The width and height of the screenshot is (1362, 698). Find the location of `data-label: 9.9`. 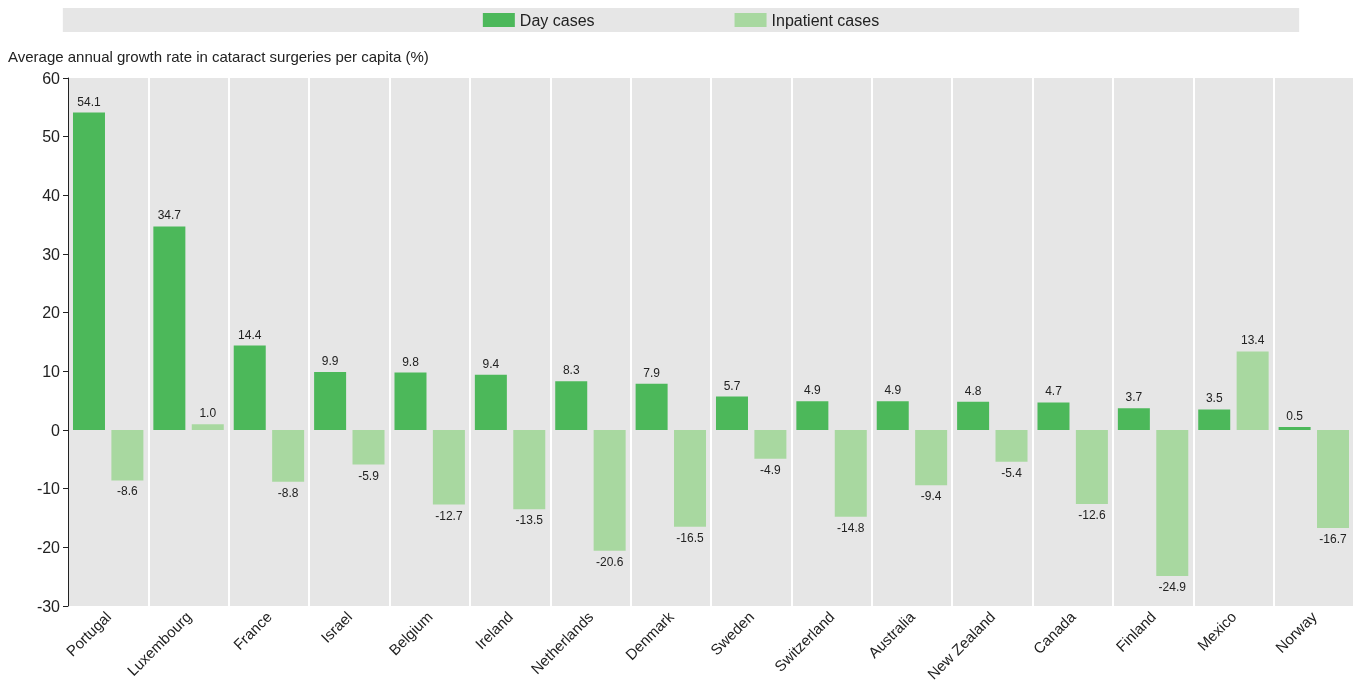

data-label: 9.9 is located at coordinates (330, 360).